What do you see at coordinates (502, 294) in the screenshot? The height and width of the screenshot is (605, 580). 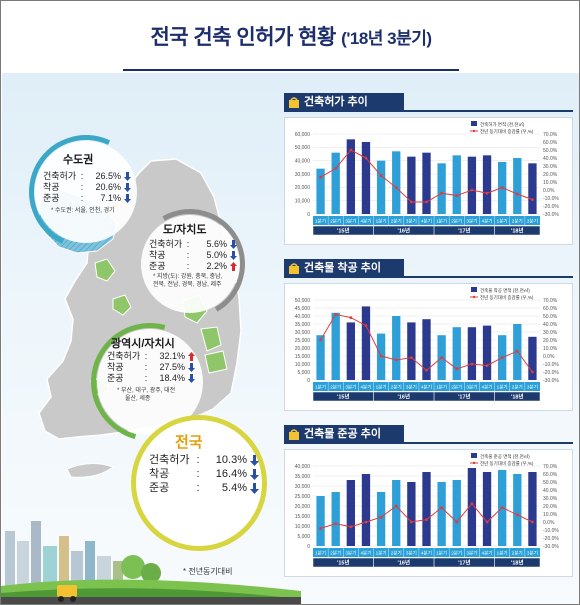 I see `chart-legend: 건축물 착공 면적 (천,천㎡)전년 동기대비 증감률 (우,%)` at bounding box center [502, 294].